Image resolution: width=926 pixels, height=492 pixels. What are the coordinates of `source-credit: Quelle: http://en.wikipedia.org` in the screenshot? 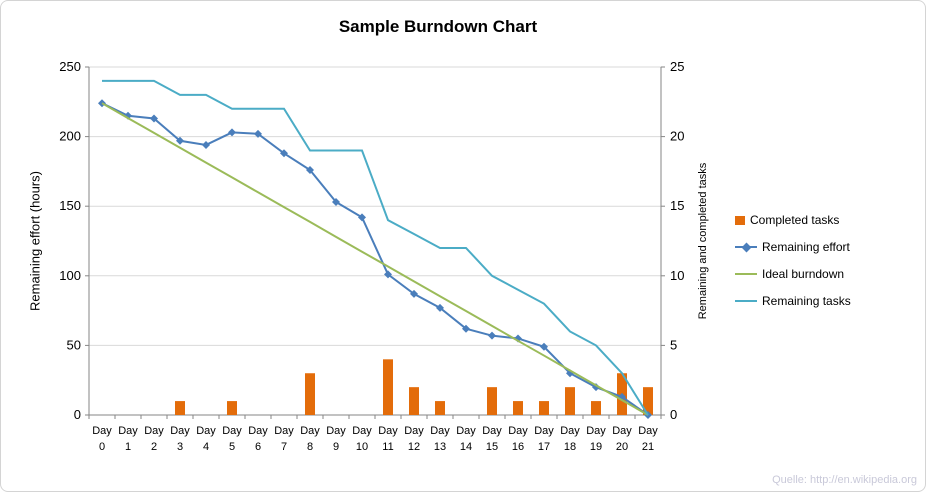 It's located at (844, 480).